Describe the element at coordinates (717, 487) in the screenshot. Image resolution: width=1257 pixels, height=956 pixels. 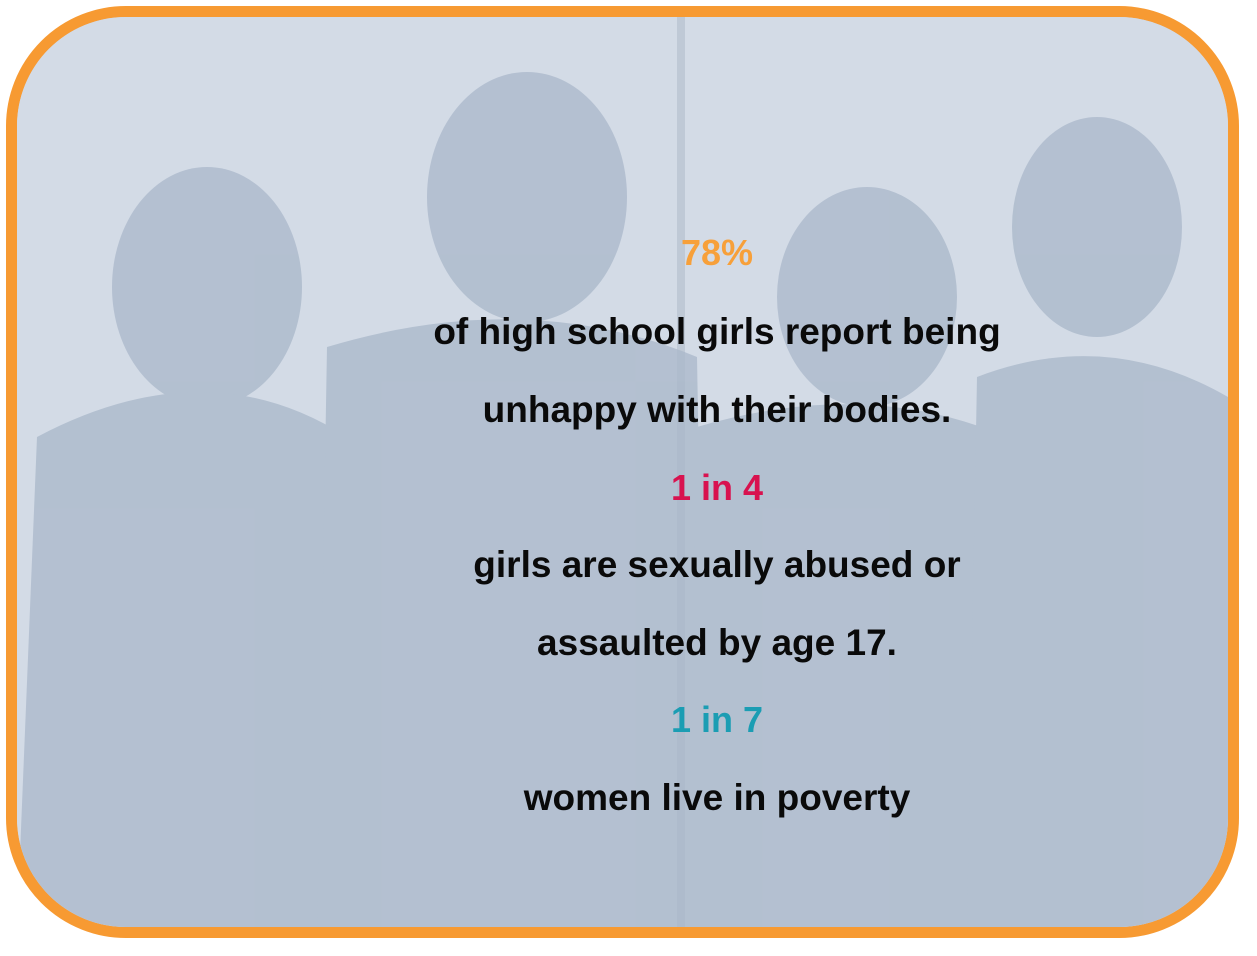
I see `stat-highlight: 1 in 4` at that location.